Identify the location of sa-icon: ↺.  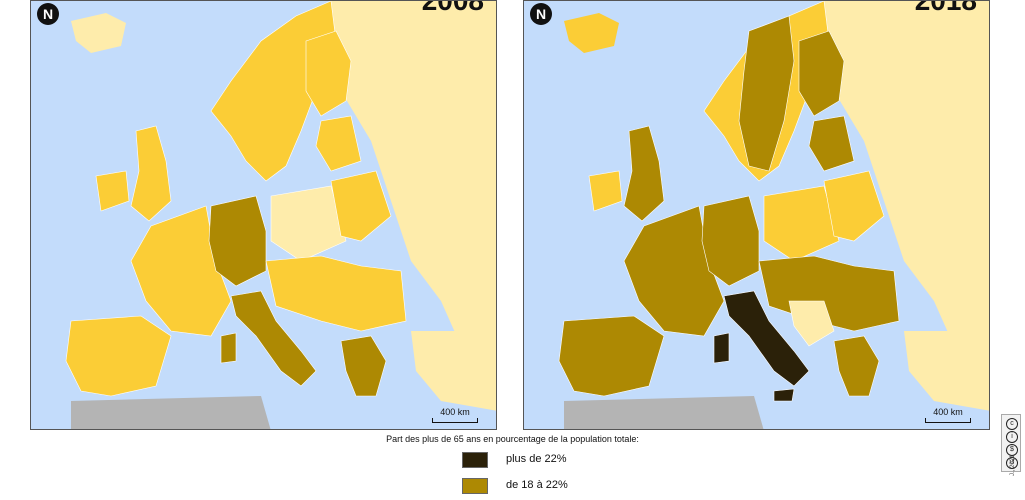
(1012, 463).